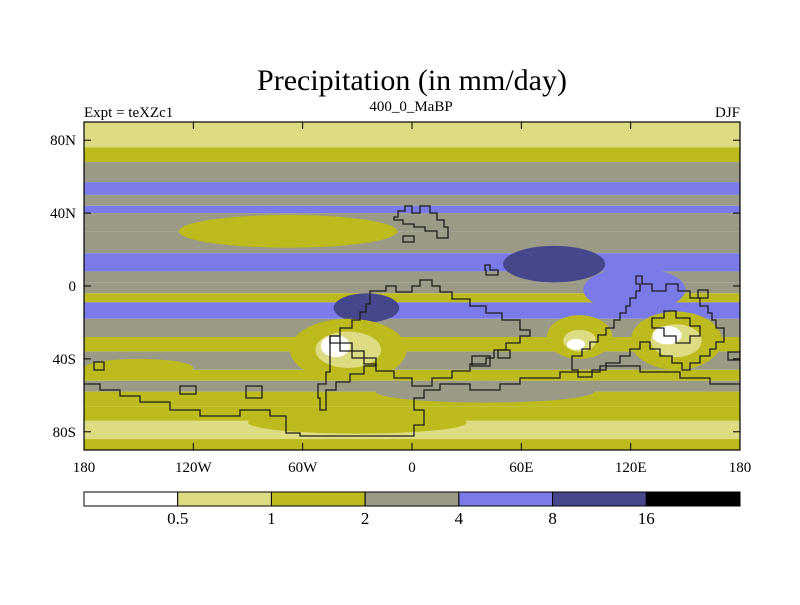 This screenshot has width=800, height=605. I want to click on x-tick-label-6: 180, so click(740, 468).